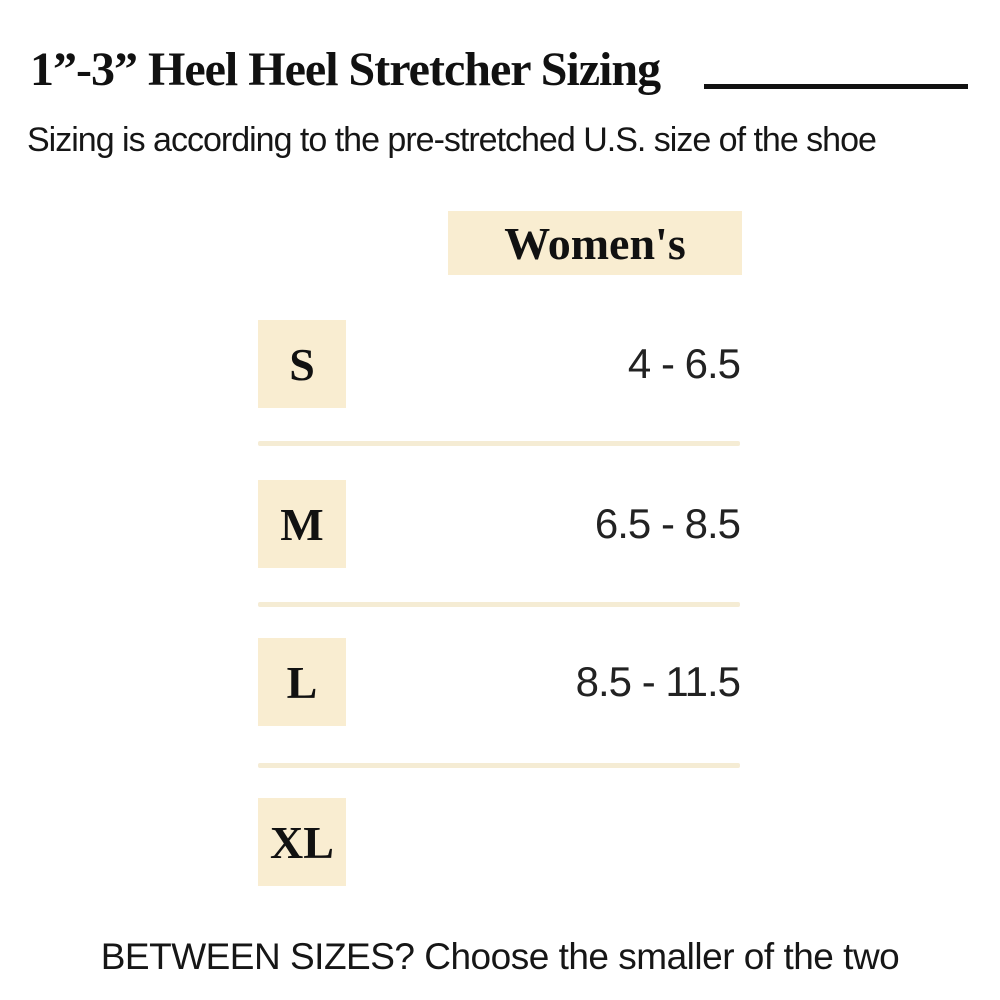  Describe the element at coordinates (499, 364) in the screenshot. I see `table-row: S 4 - 6.5` at that location.